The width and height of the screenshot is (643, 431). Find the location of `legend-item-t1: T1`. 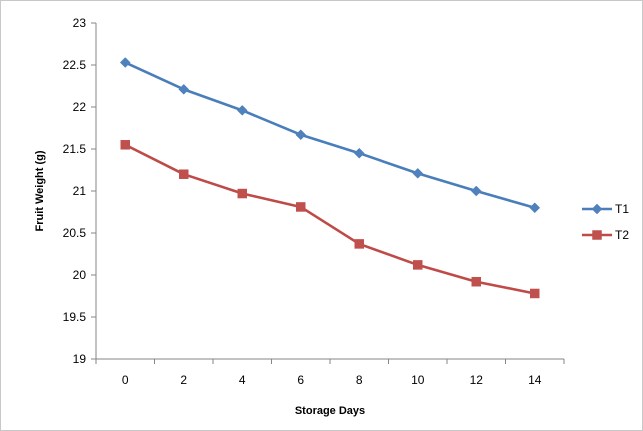

legend-item-t1: T1 is located at coordinates (605, 209).